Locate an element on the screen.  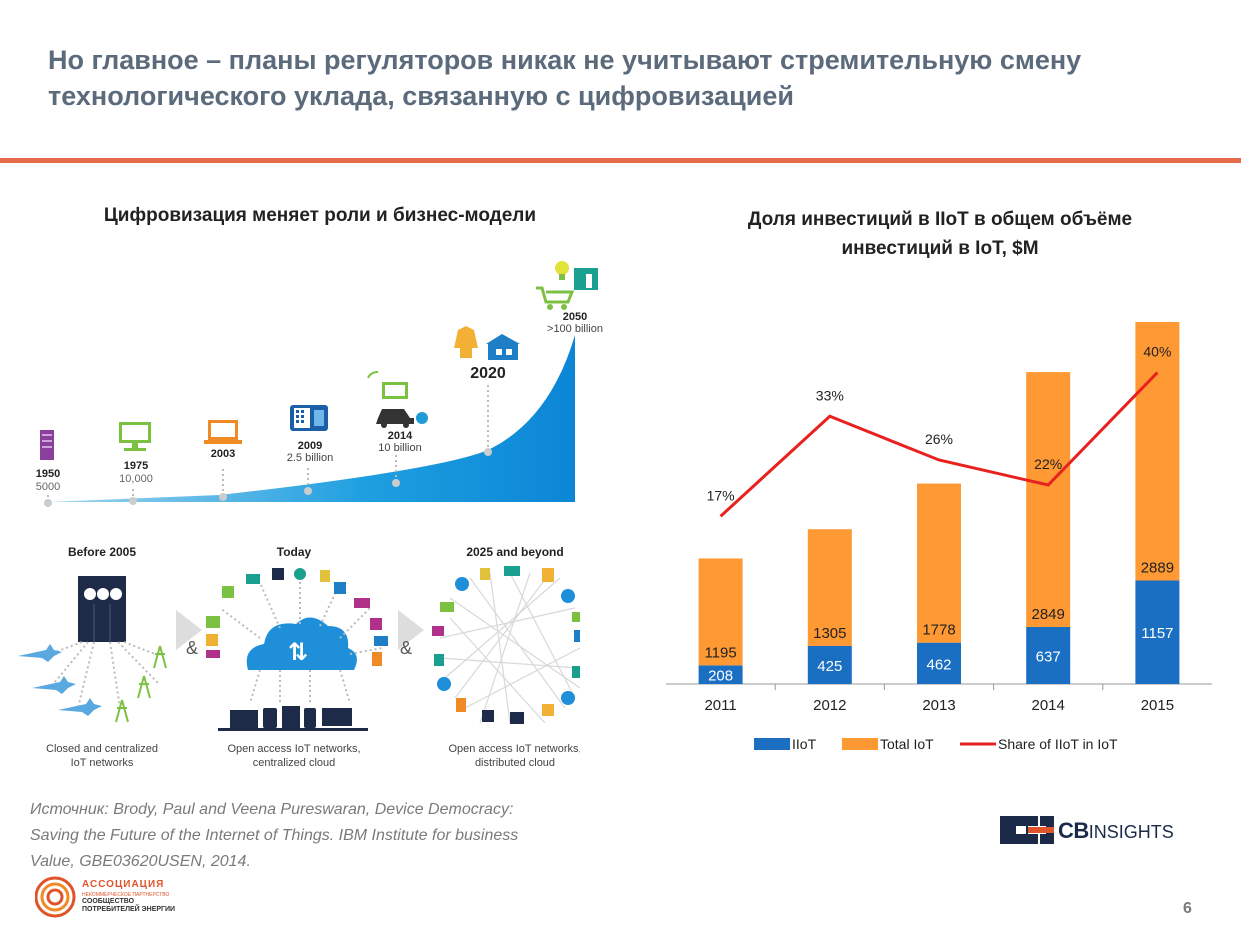
cb-insights-wordmark: CBINSIGHTS is located at coordinates (1116, 831).